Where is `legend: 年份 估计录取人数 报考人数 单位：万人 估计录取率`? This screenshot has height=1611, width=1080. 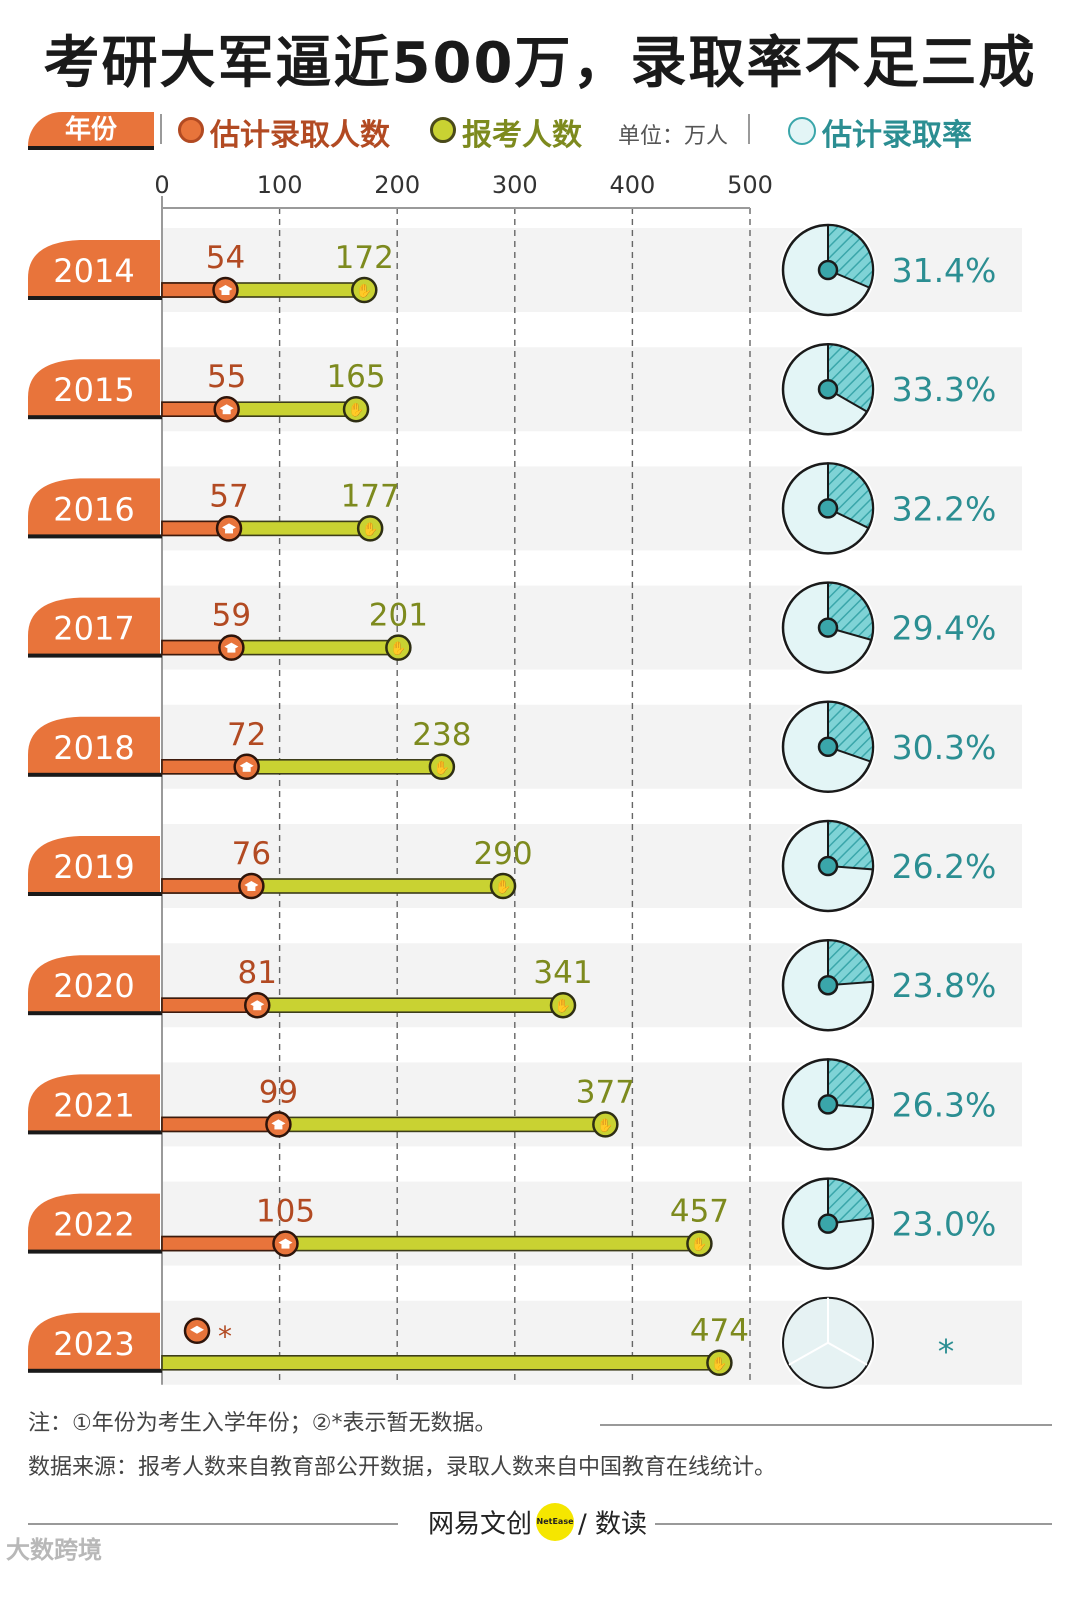 legend: 年份 估计录取人数 报考人数 单位：万人 估计录取率 is located at coordinates (540, 129).